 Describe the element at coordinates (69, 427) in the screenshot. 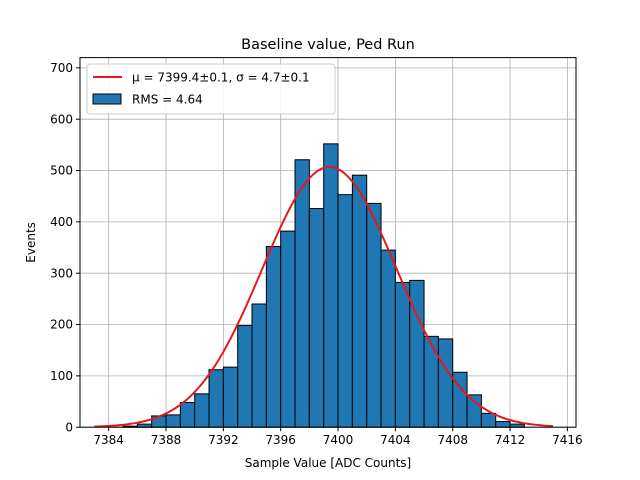

I see `y-tick-label: 0` at that location.